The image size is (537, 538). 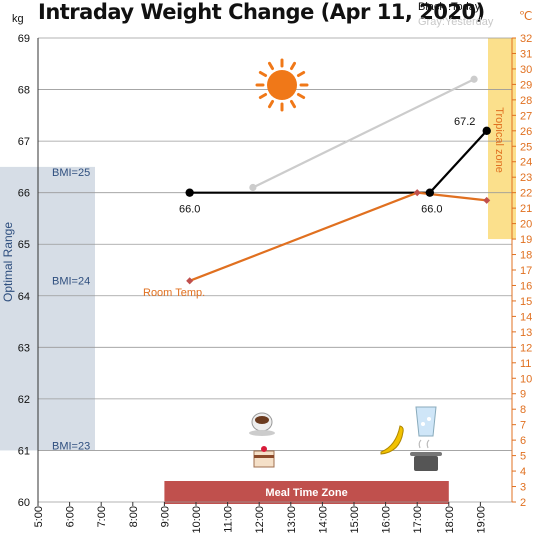 I want to click on series-line-today, so click(x=338, y=162).